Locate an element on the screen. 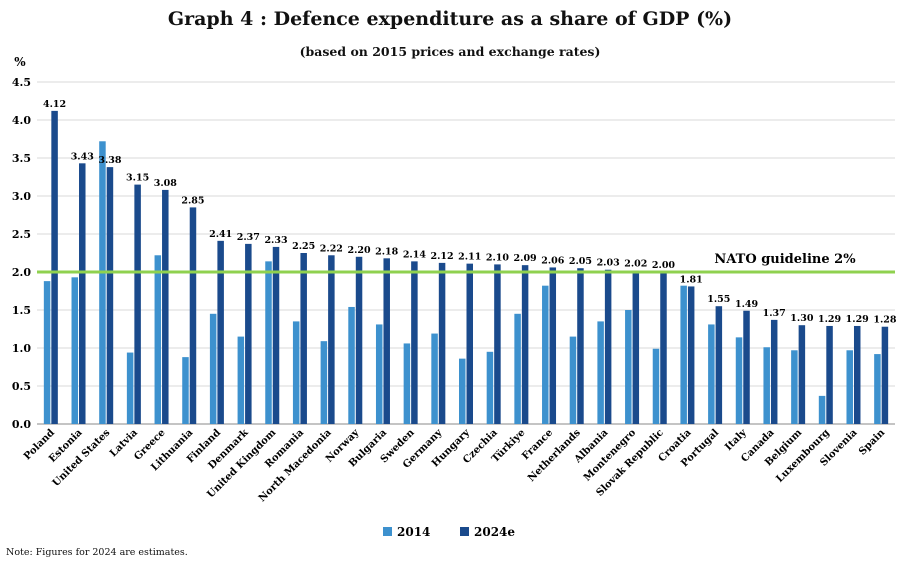 Image resolution: width=900 pixels, height=567 pixels. y-axis-label: % is located at coordinates (20, 62).